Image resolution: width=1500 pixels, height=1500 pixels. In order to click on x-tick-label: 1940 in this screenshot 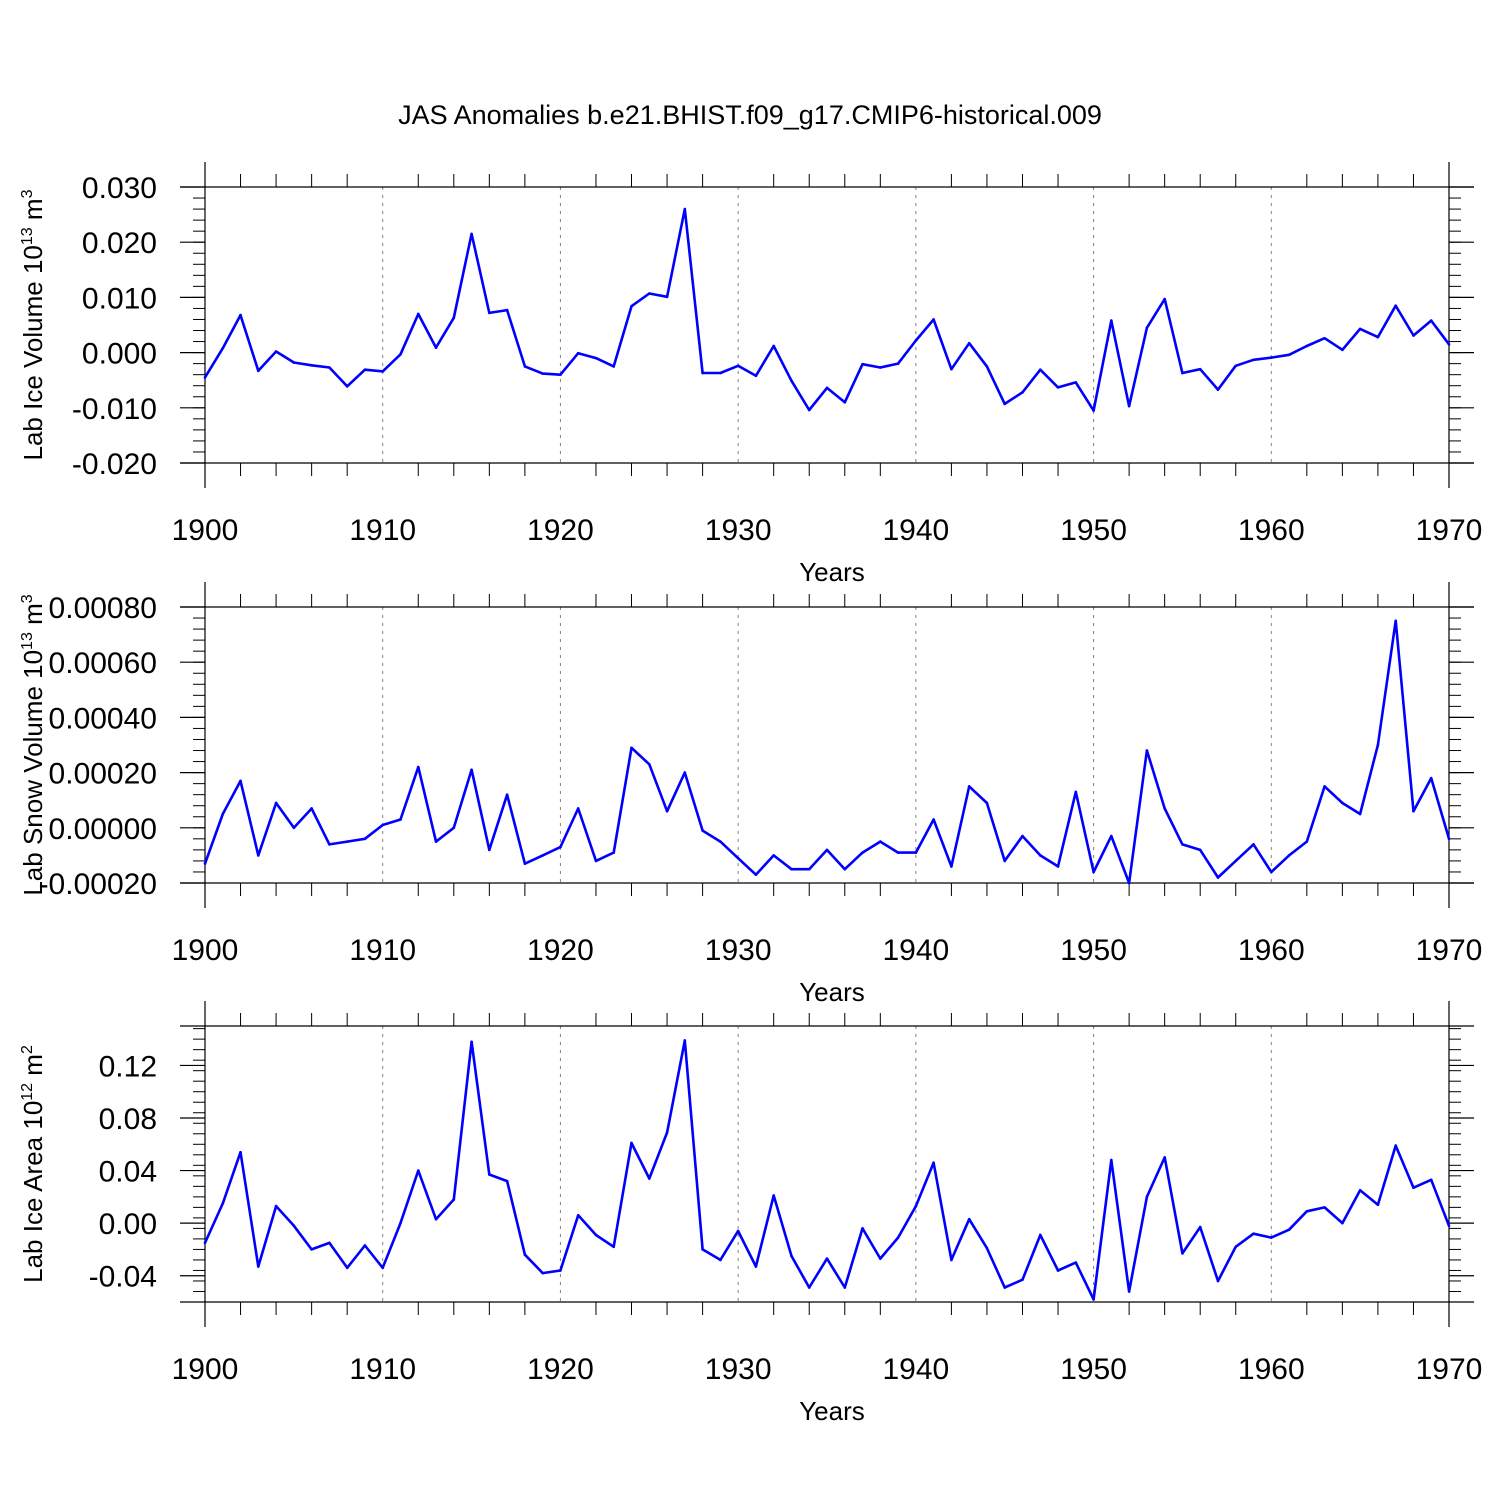, I will do `click(915, 1369)`.